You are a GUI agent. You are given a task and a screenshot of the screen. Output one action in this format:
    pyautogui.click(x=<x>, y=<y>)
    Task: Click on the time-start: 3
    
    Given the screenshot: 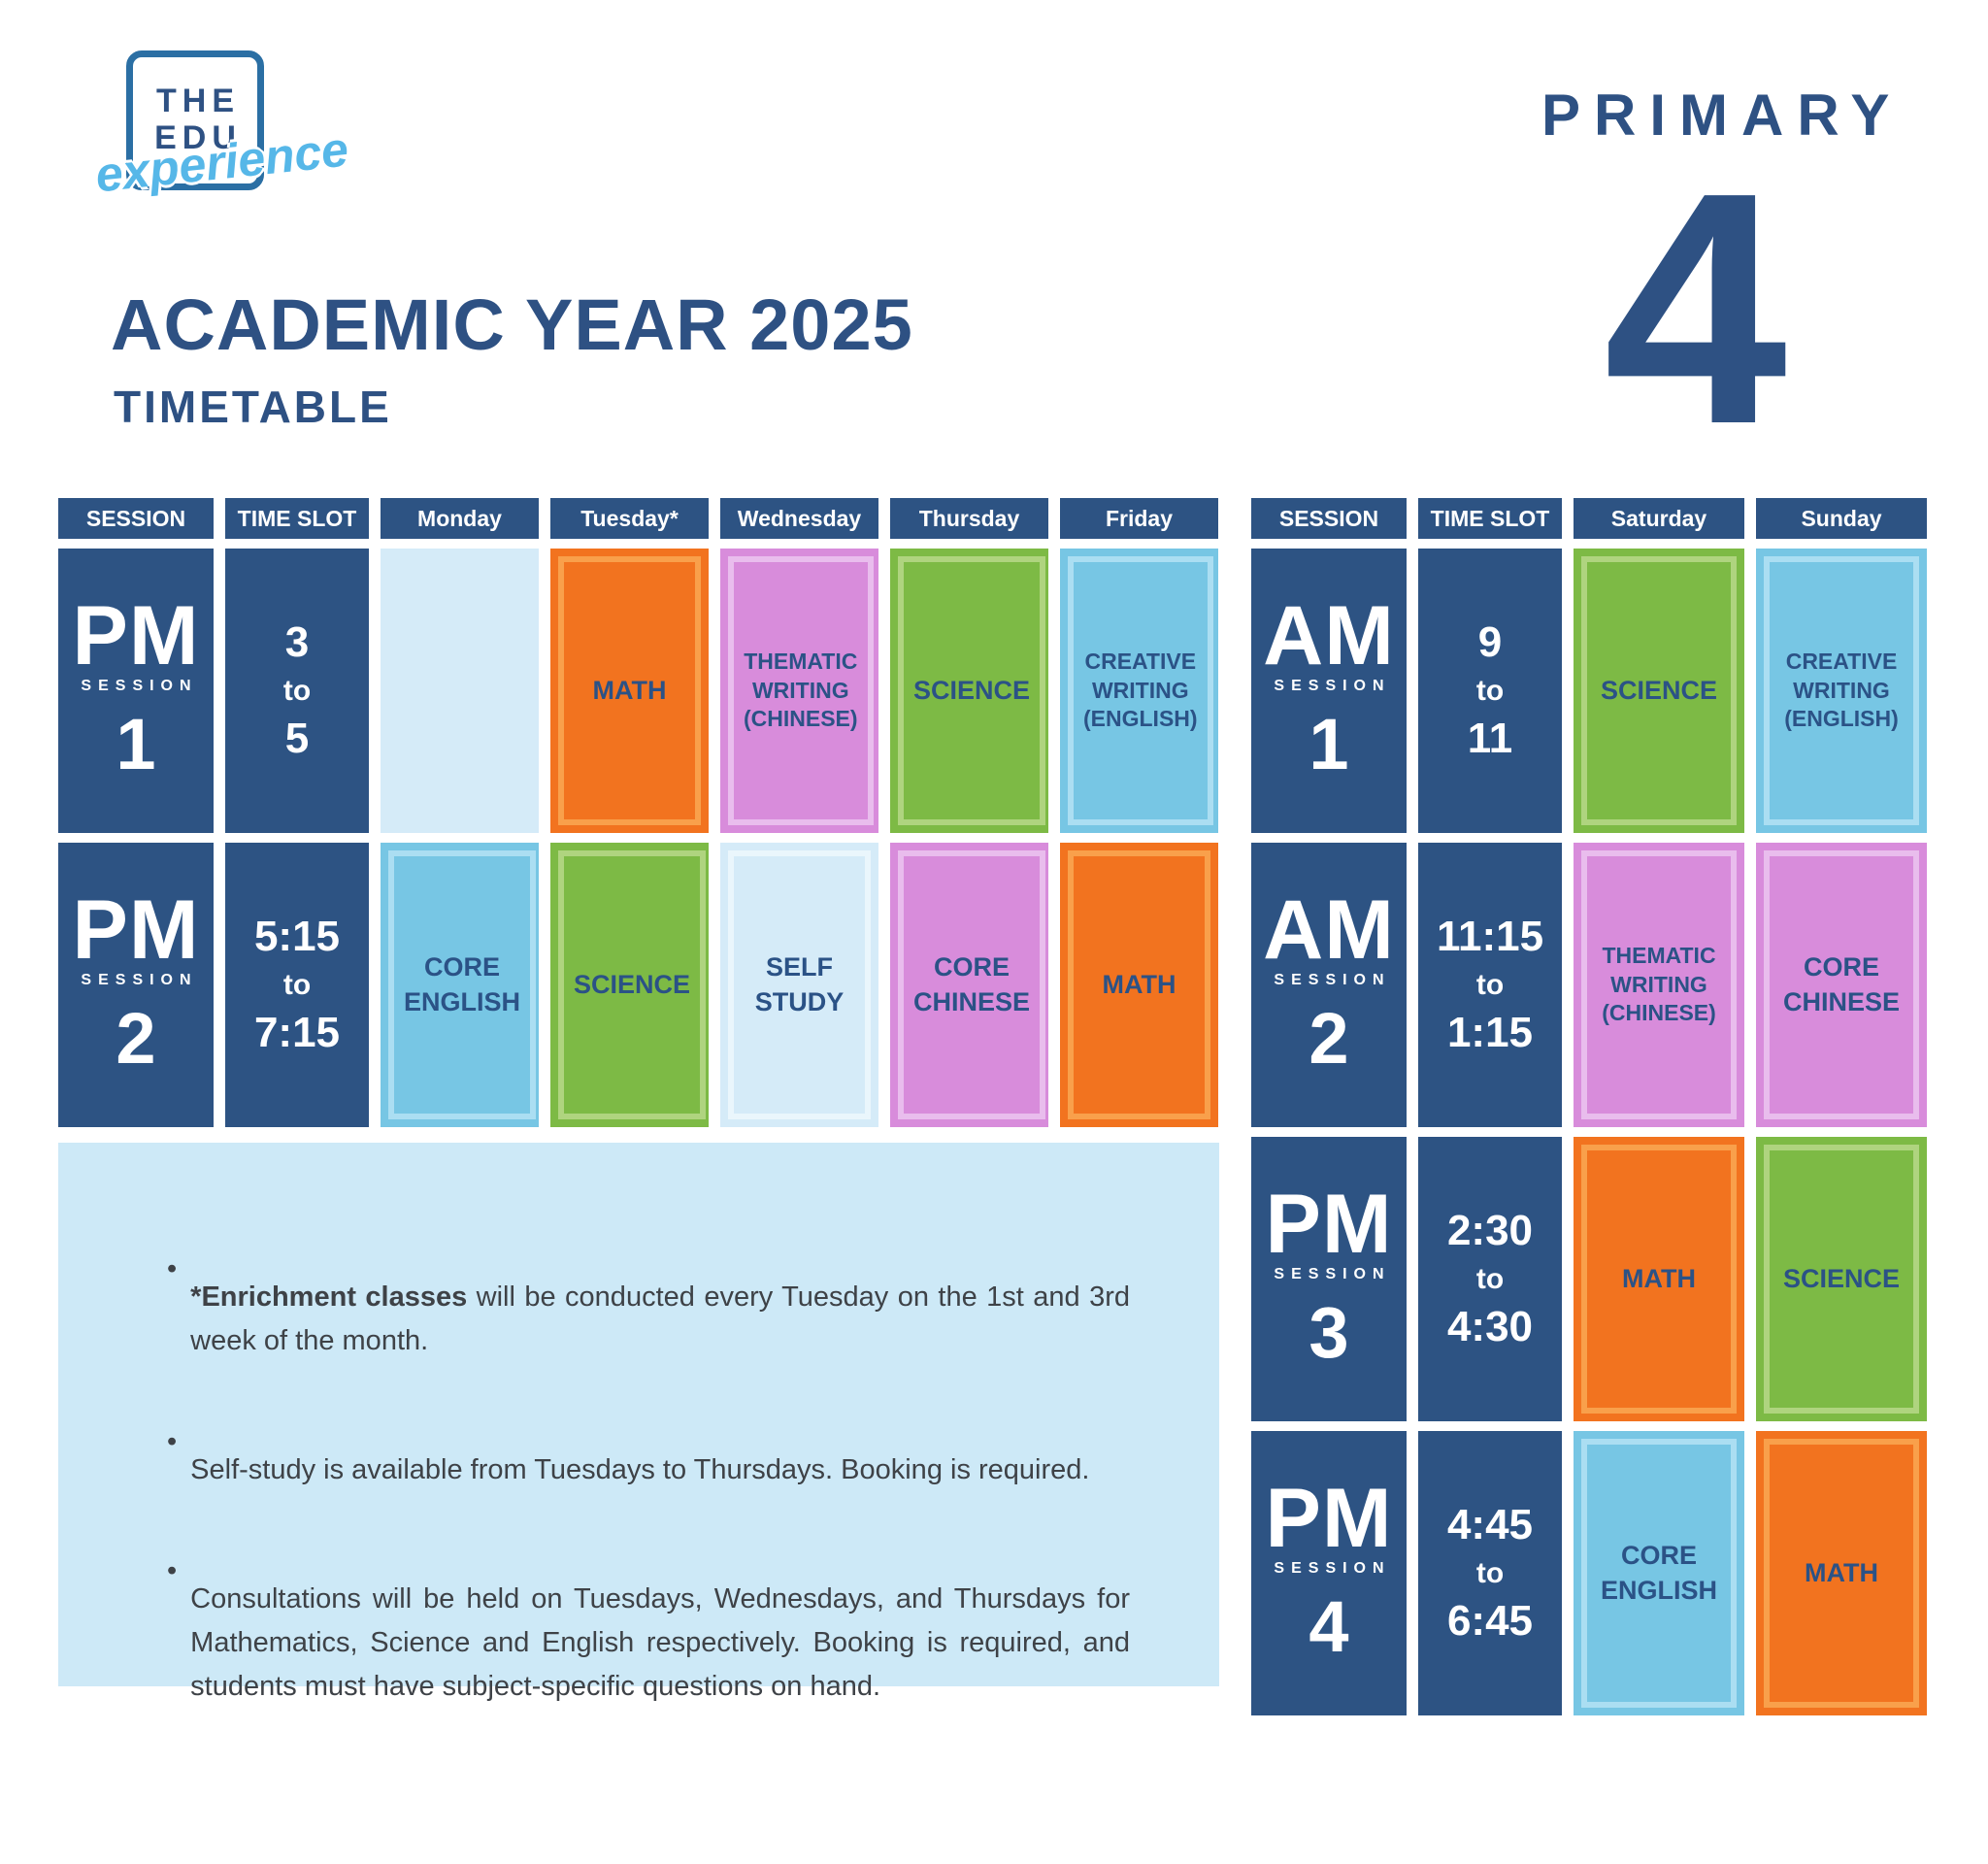 What is the action you would take?
    pyautogui.click(x=297, y=642)
    